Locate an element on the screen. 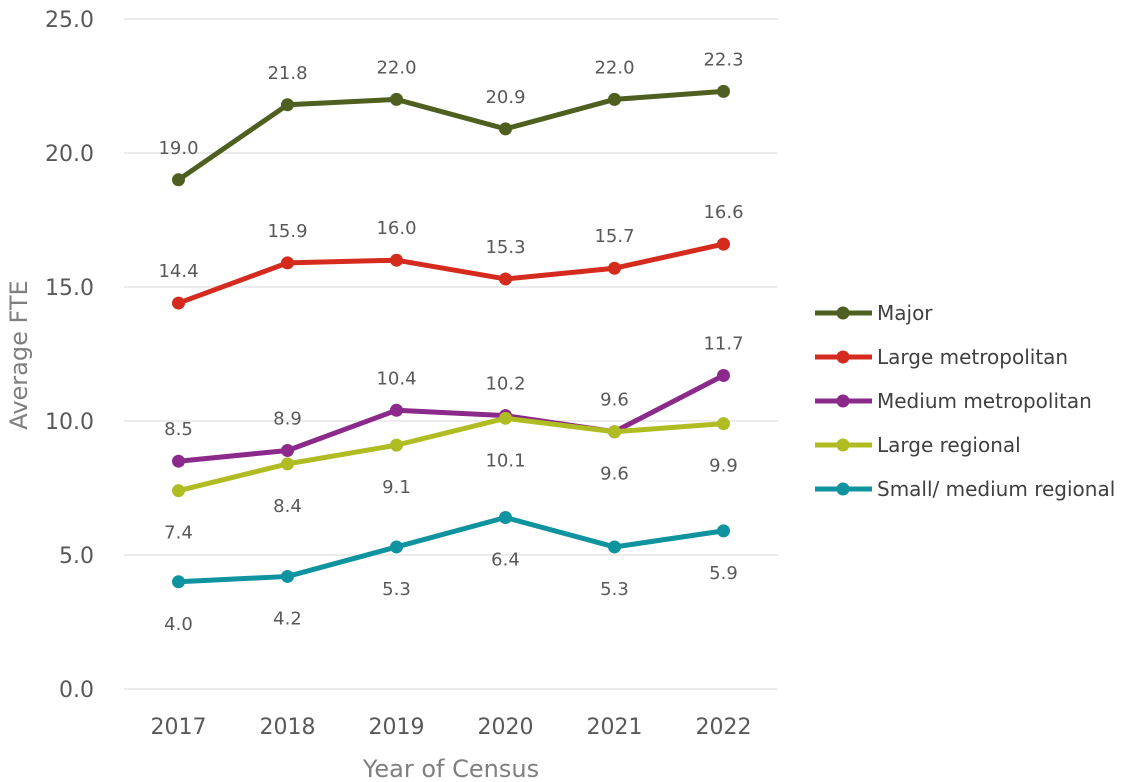 The width and height of the screenshot is (1137, 782). legend-item: Major is located at coordinates (874, 313).